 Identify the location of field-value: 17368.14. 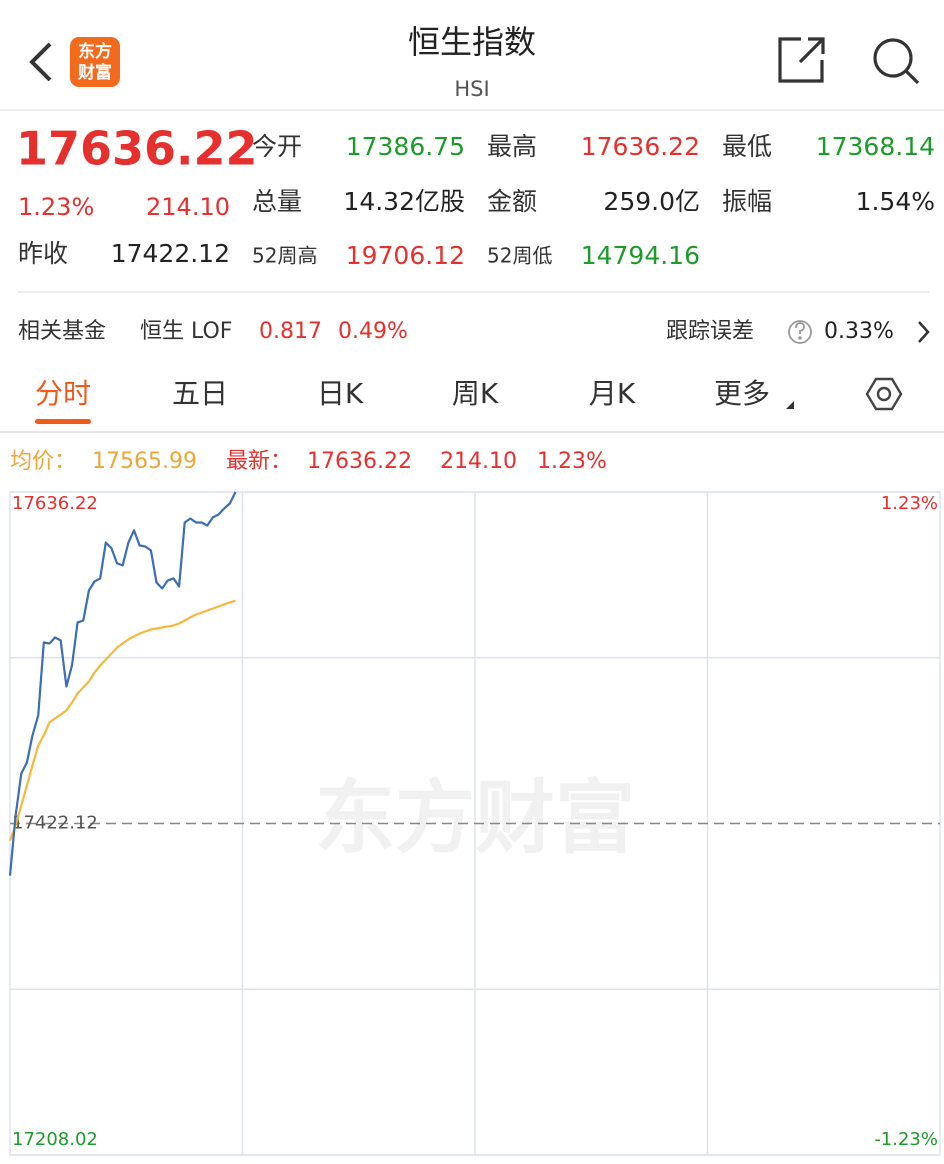
(875, 146).